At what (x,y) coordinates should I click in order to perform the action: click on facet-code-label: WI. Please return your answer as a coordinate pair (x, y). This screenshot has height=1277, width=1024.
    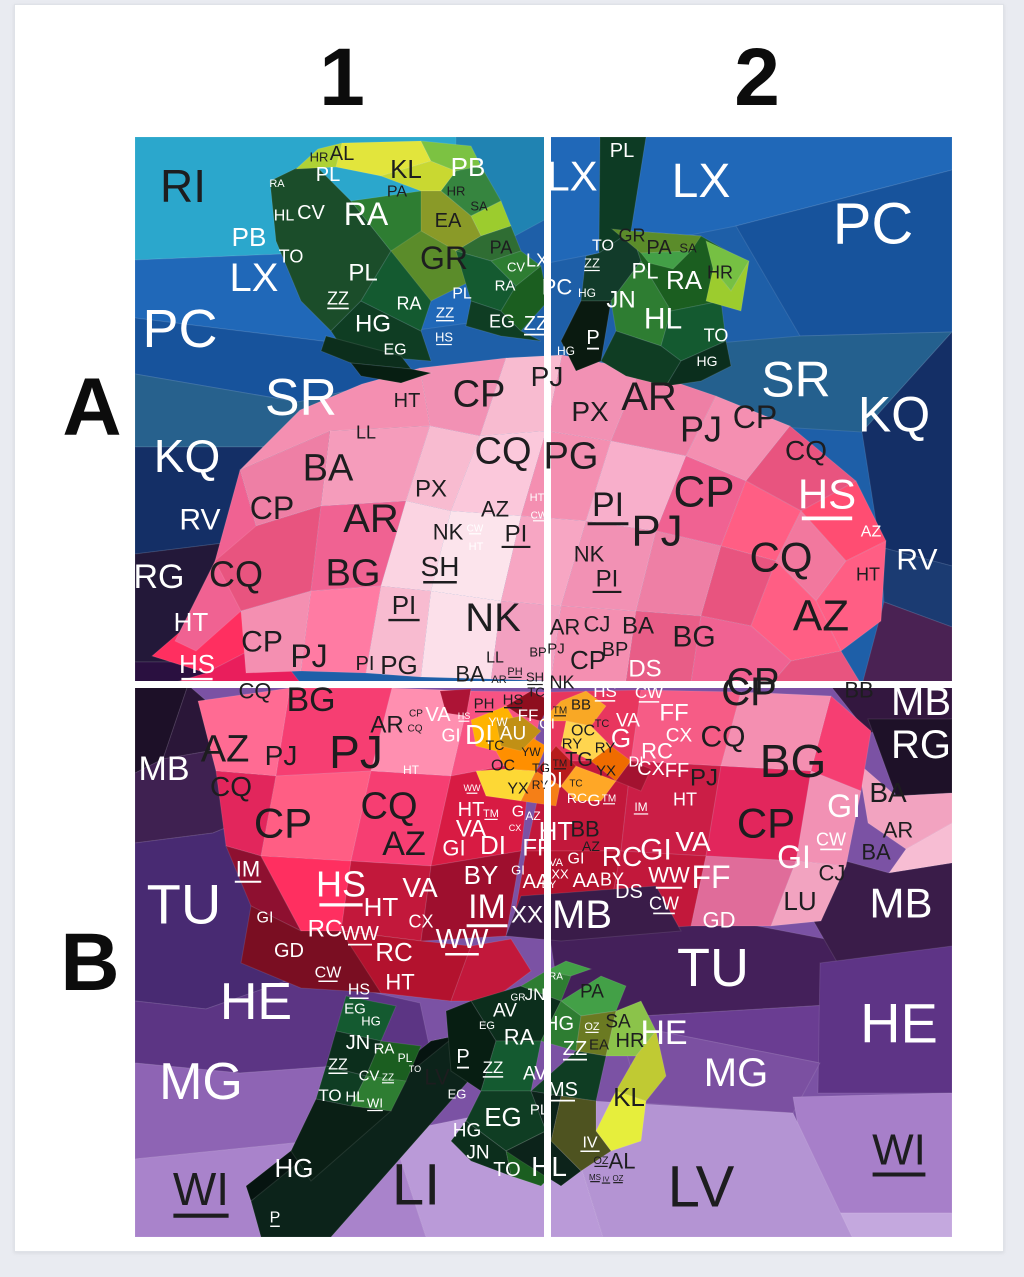
    Looking at the image, I should click on (899, 1149).